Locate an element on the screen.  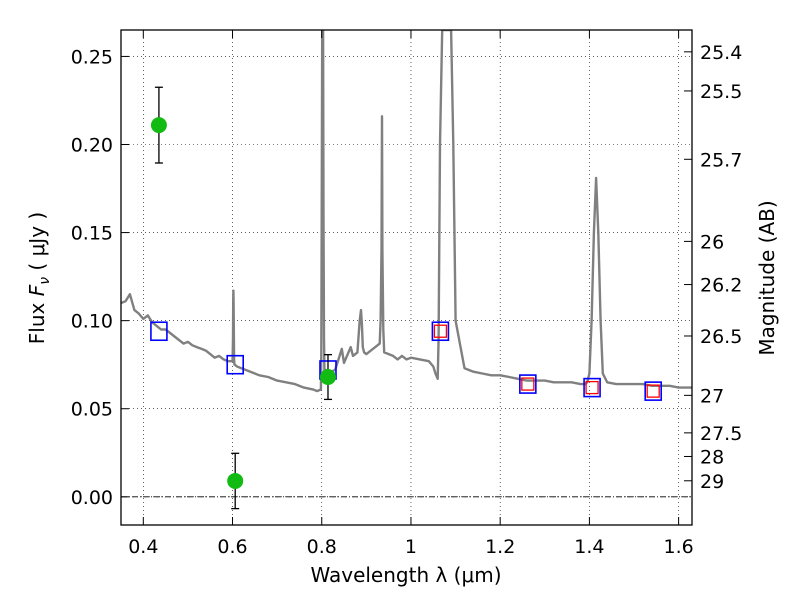
y-axis-title-subscript: ν is located at coordinates (45, 281).